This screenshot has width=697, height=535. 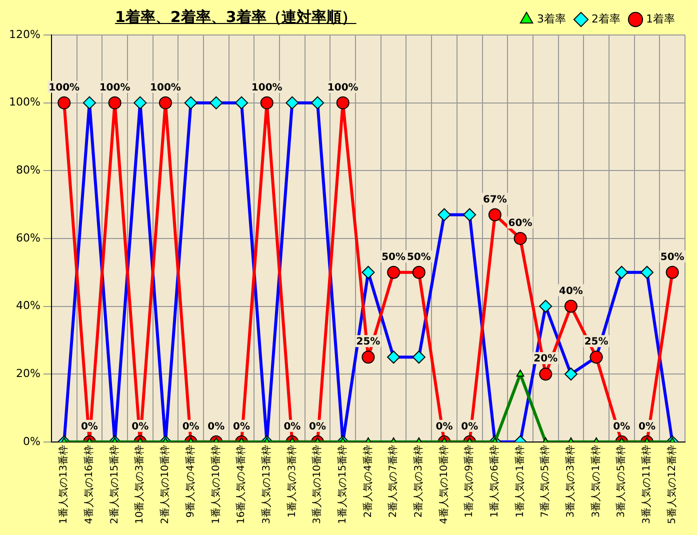 What do you see at coordinates (393, 481) in the screenshot?
I see `x-tick-label: 2番人気の7番枠` at bounding box center [393, 481].